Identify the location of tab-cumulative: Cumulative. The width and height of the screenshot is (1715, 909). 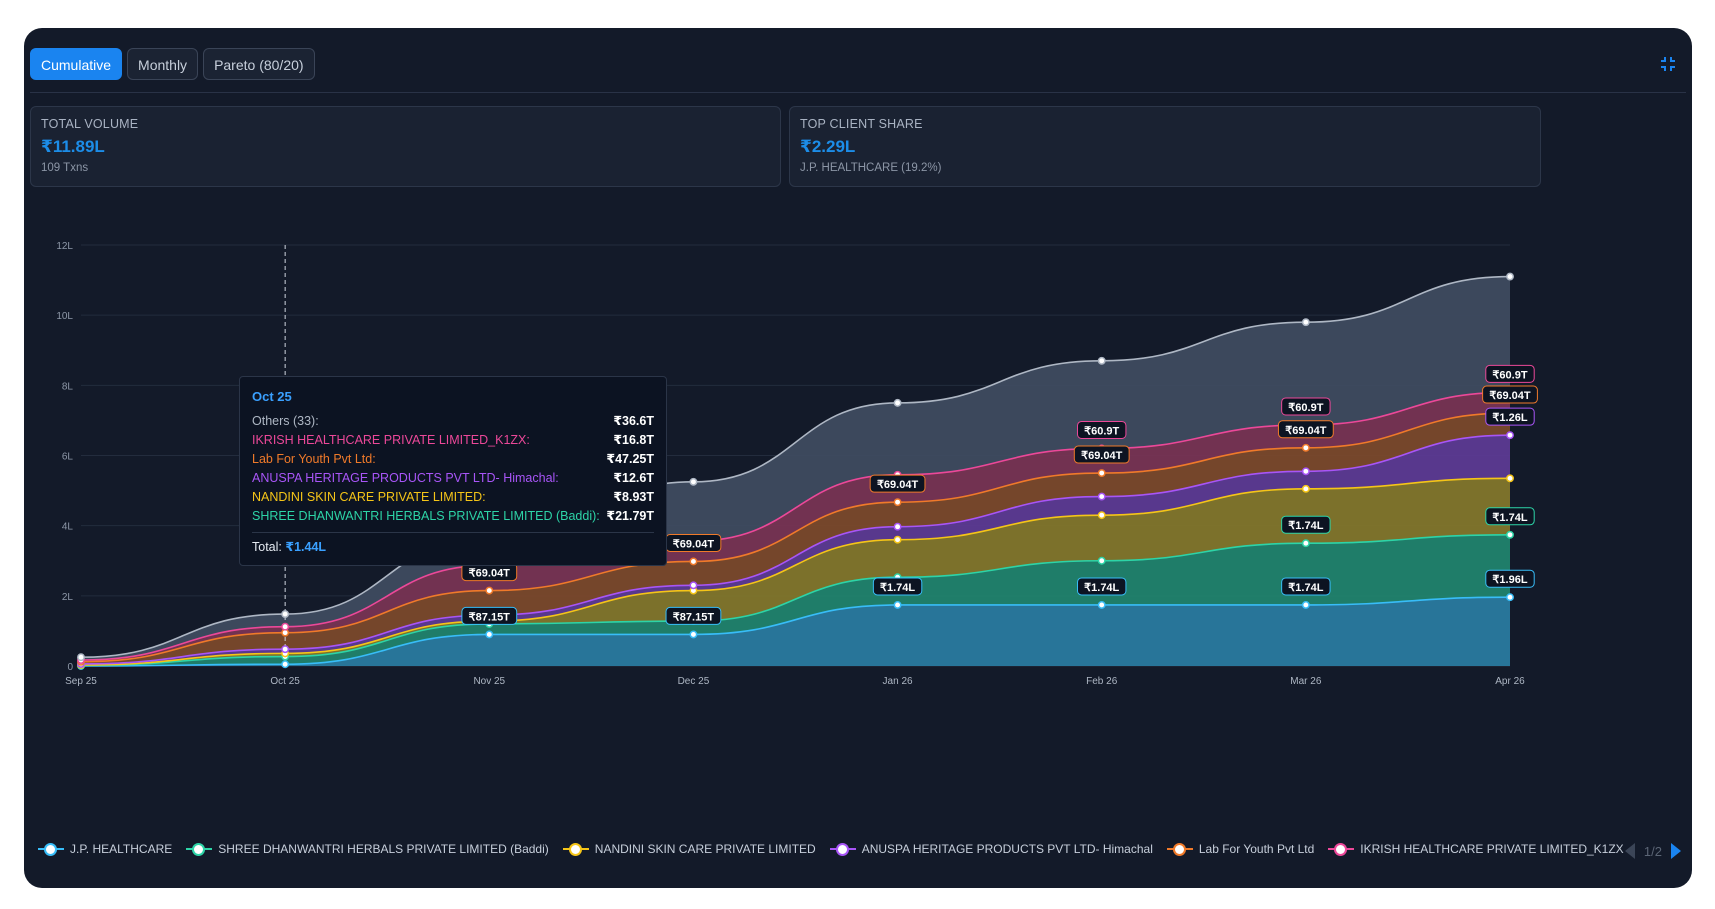
(76, 64).